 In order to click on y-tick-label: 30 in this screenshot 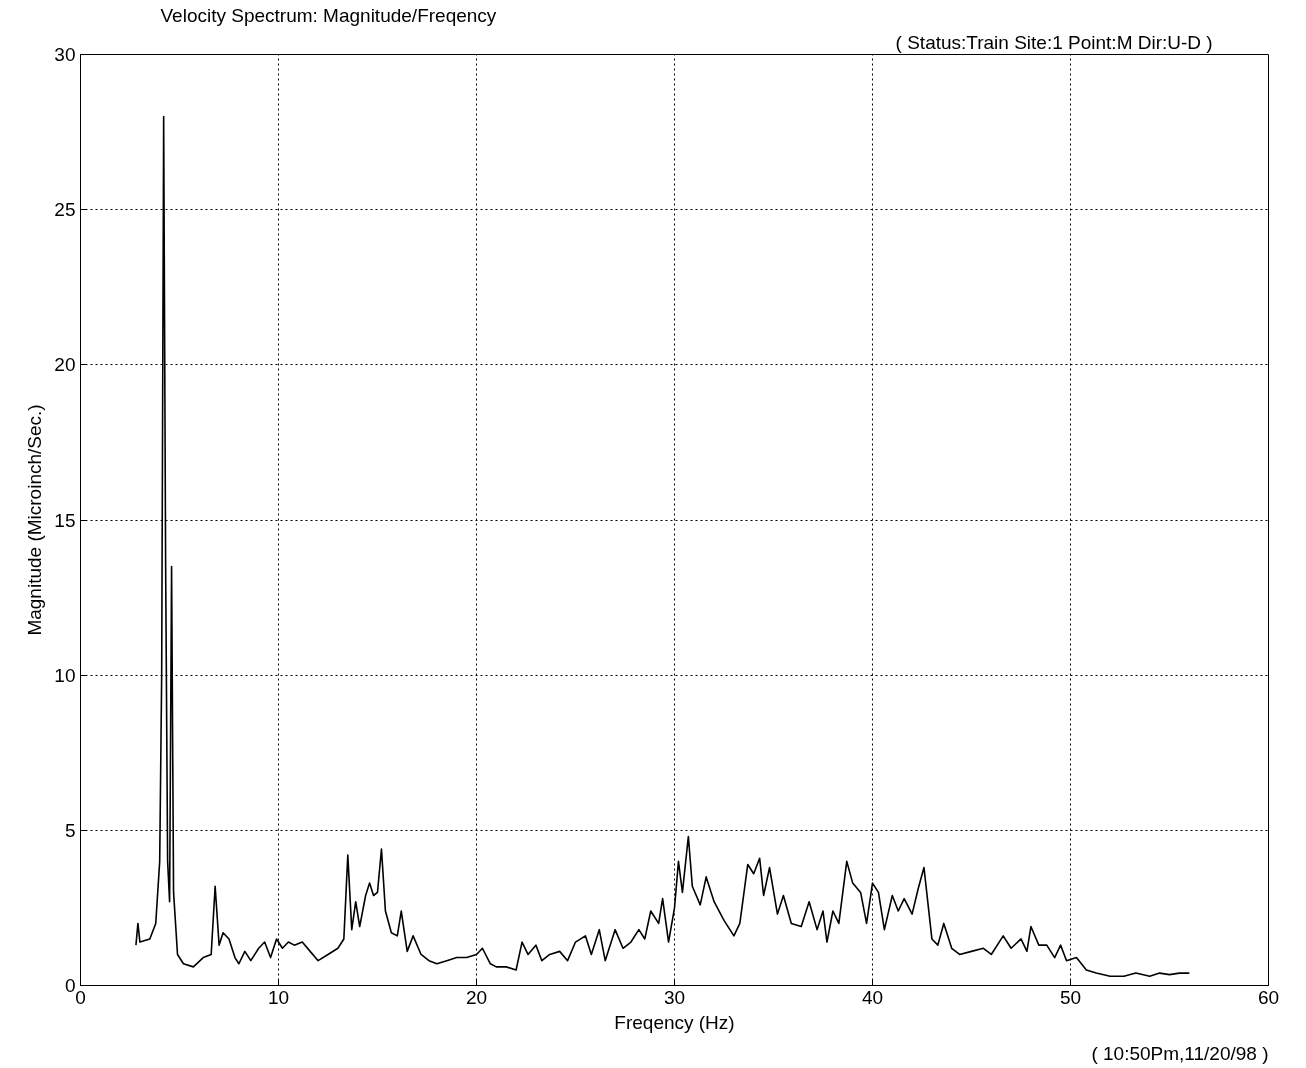, I will do `click(65, 54)`.